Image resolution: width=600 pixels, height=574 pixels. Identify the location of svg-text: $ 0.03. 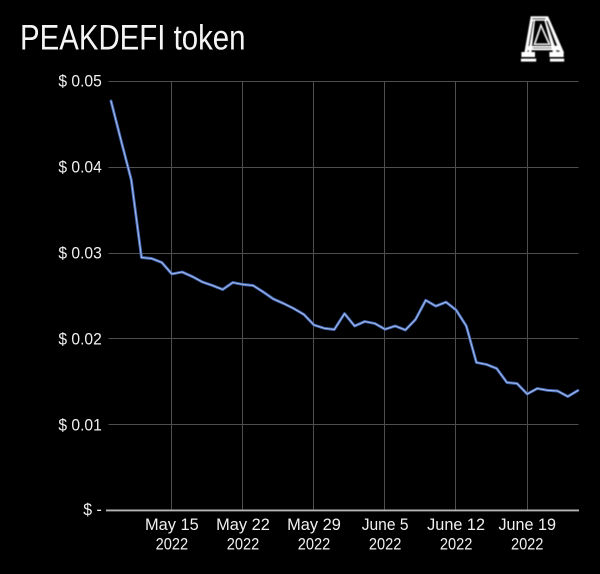
(79, 254).